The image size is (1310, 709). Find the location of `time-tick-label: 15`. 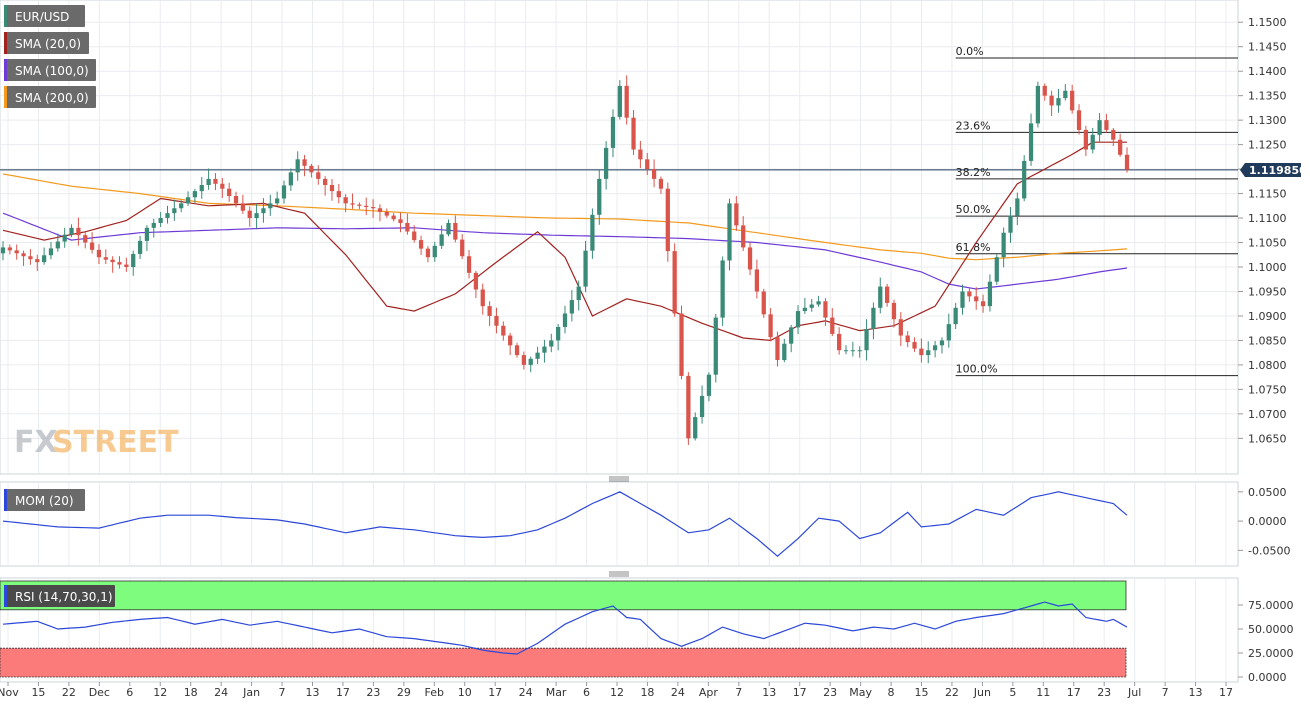

time-tick-label: 15 is located at coordinates (922, 692).